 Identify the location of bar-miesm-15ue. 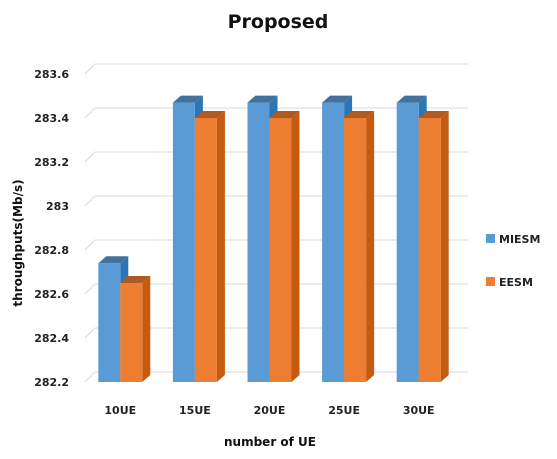
(183, 242).